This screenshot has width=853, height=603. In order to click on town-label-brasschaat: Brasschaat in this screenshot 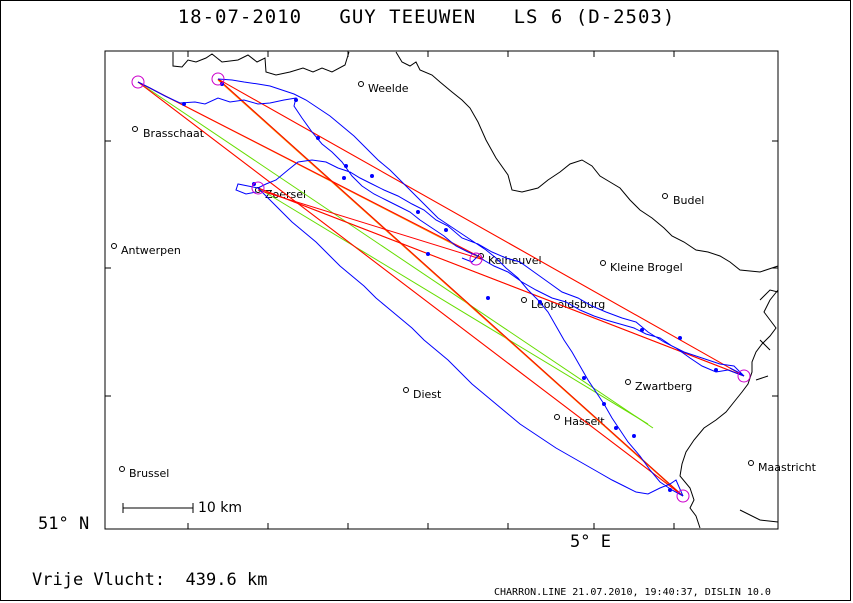, I will do `click(174, 133)`.